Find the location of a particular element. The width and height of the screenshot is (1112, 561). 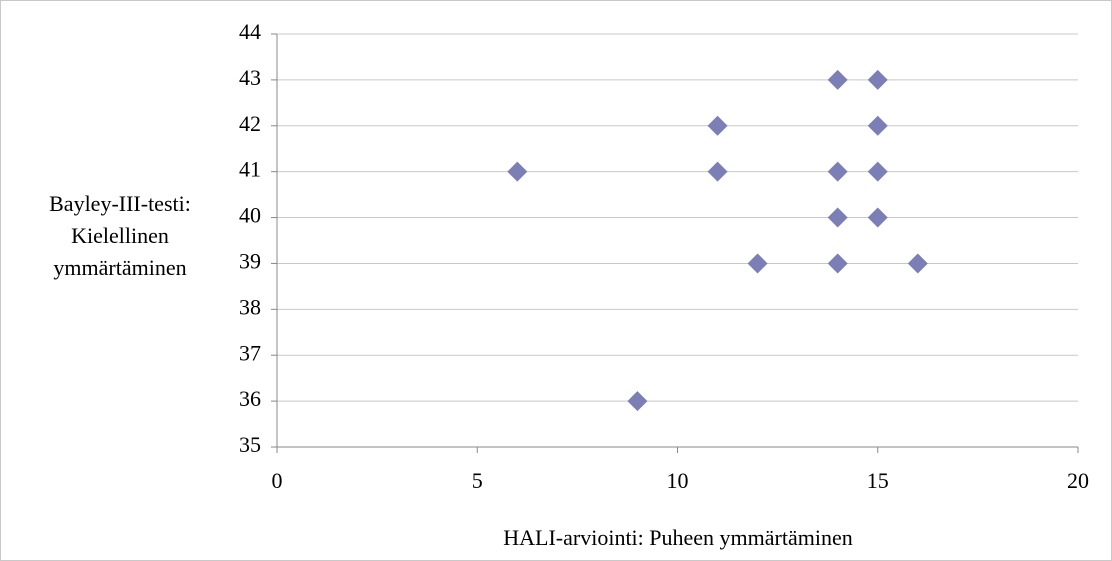

y-tick-label: 41 is located at coordinates (250, 169).